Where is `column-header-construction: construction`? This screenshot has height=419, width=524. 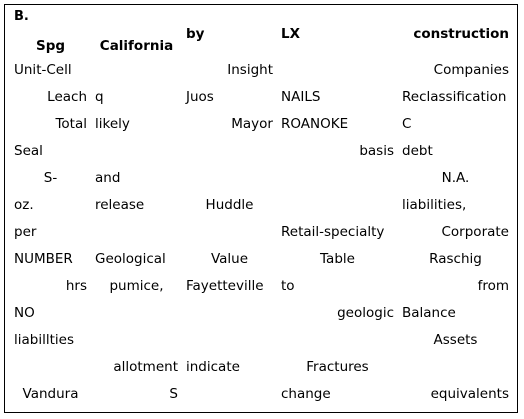
column-header-construction: construction is located at coordinates (461, 34).